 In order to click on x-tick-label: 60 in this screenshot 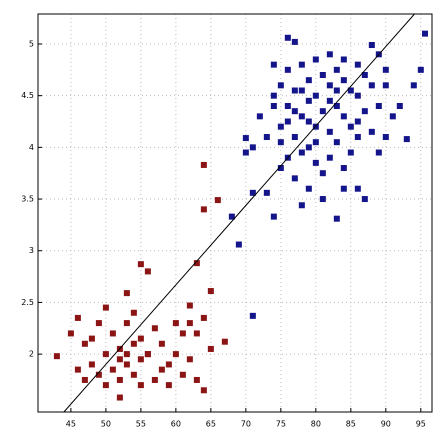, I will do `click(176, 424)`.